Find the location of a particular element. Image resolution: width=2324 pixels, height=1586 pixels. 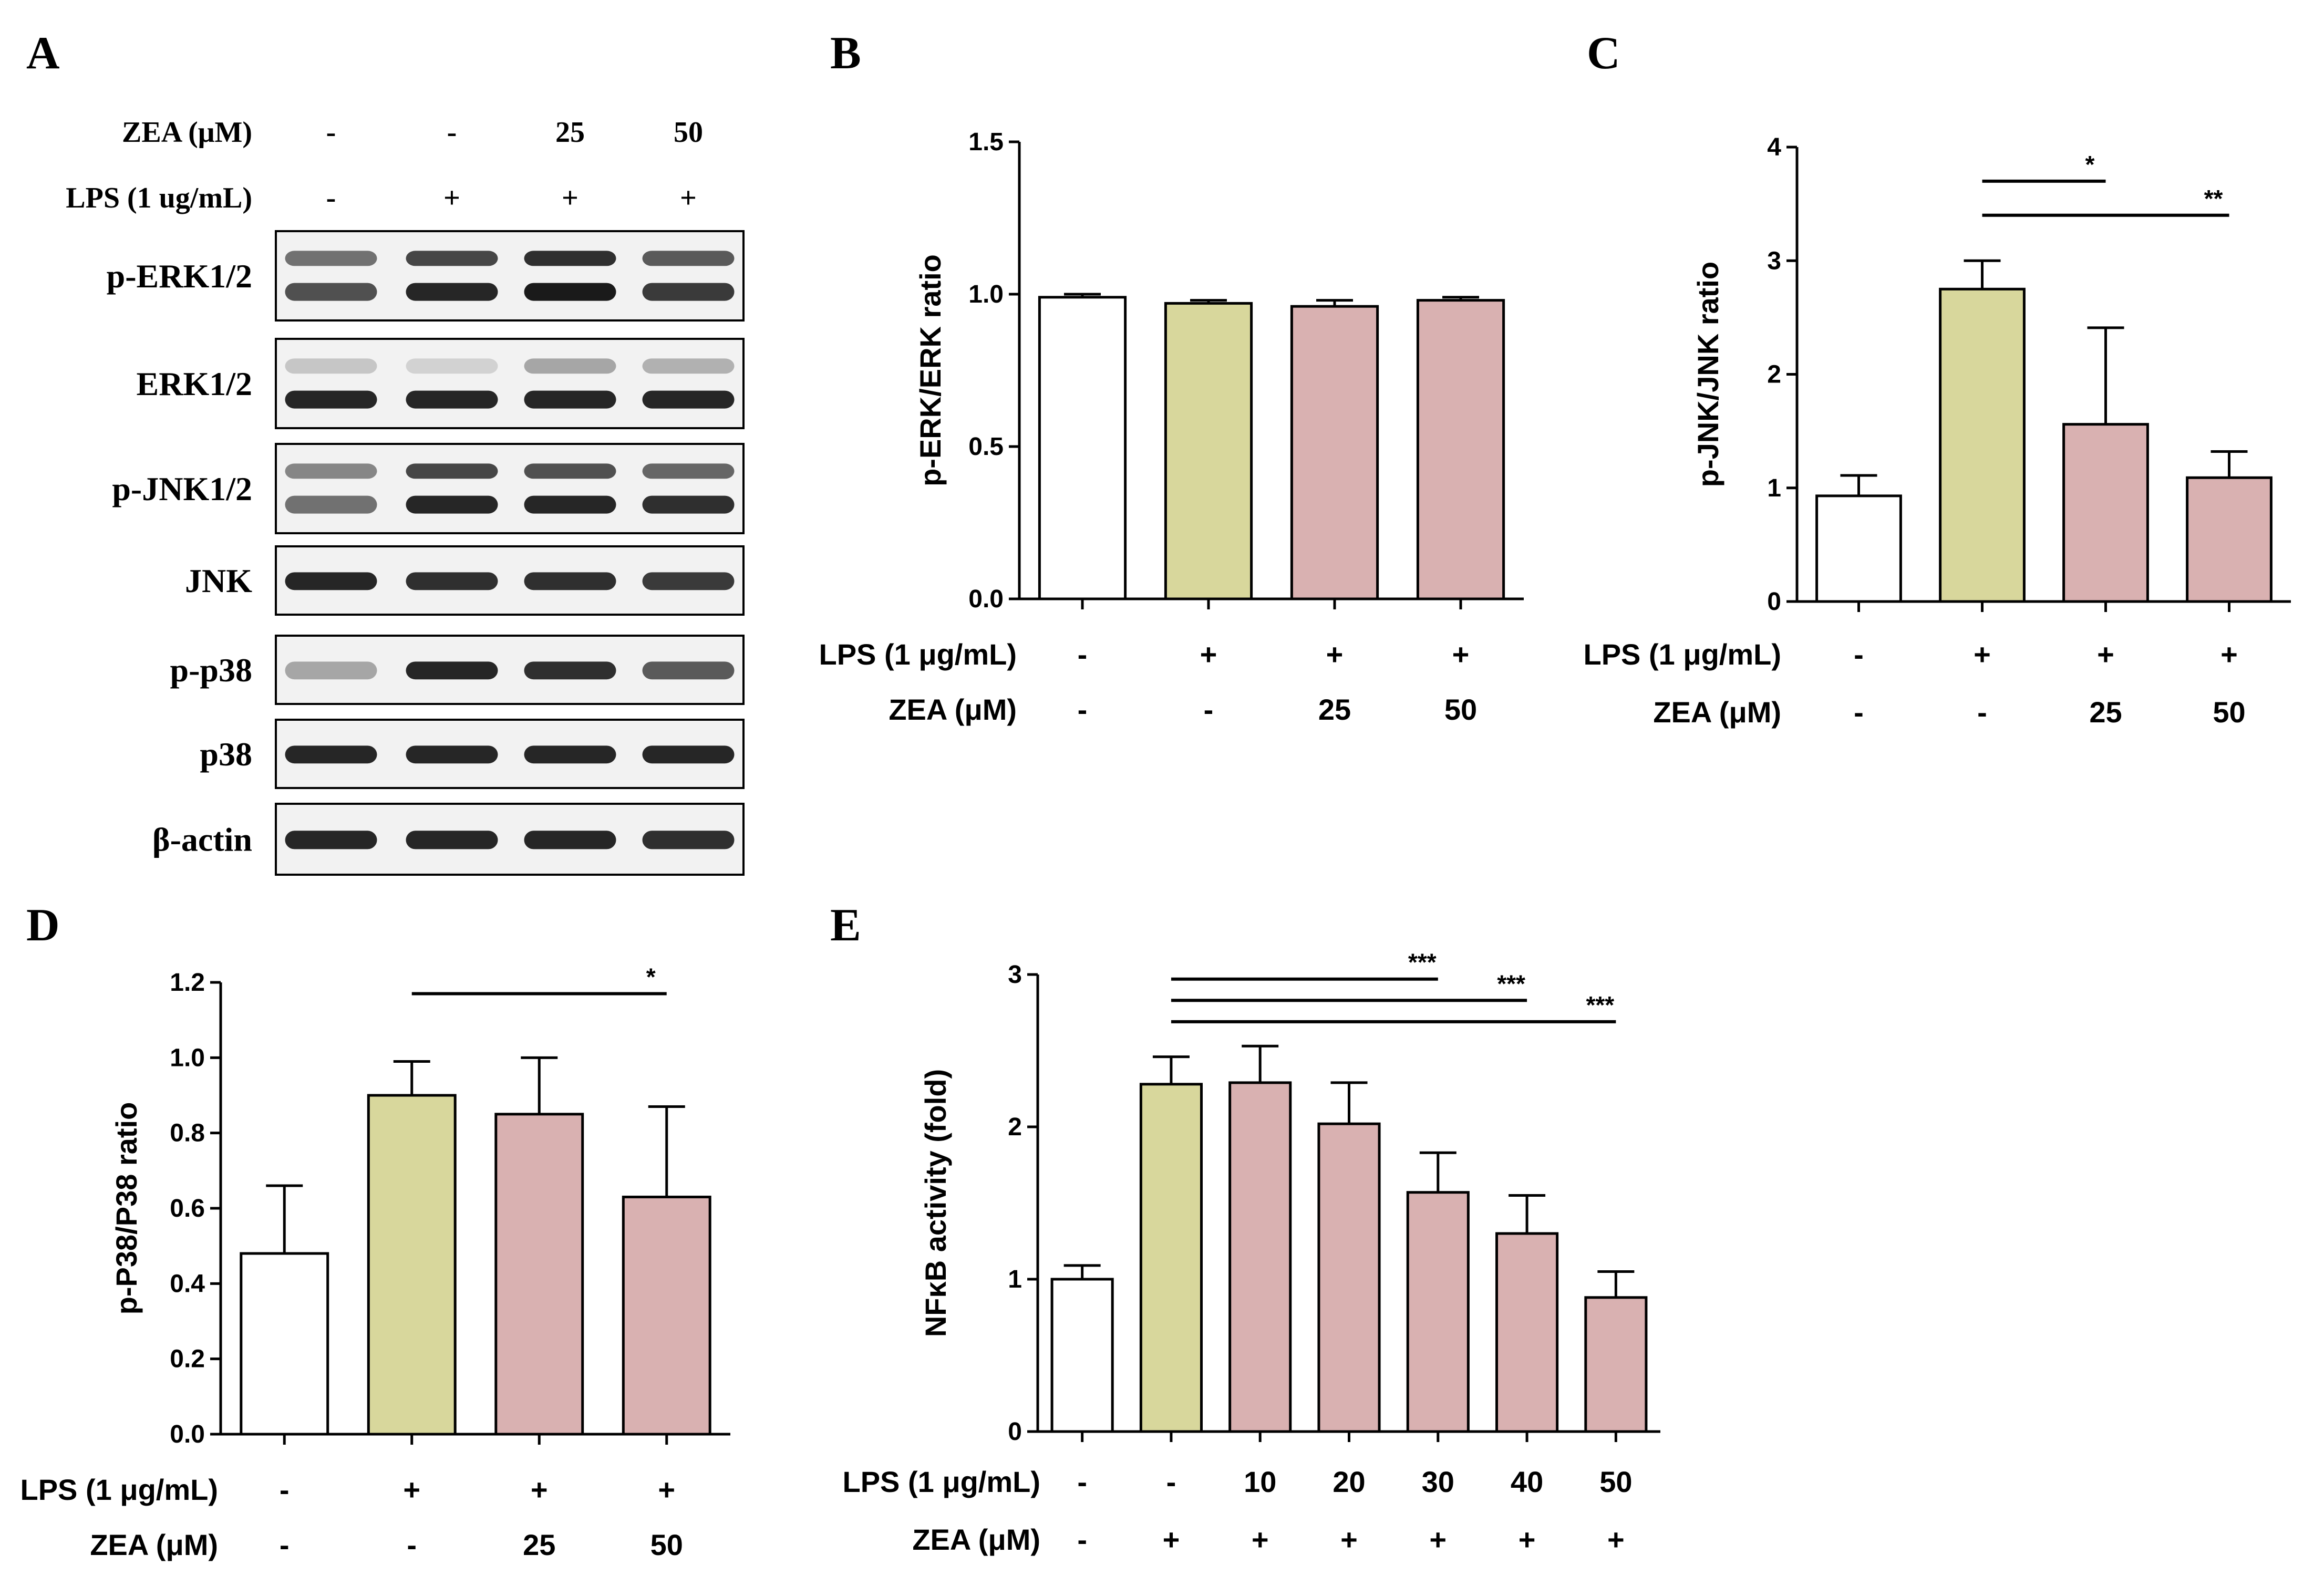

wb-blot-row: p38 is located at coordinates (472, 754).